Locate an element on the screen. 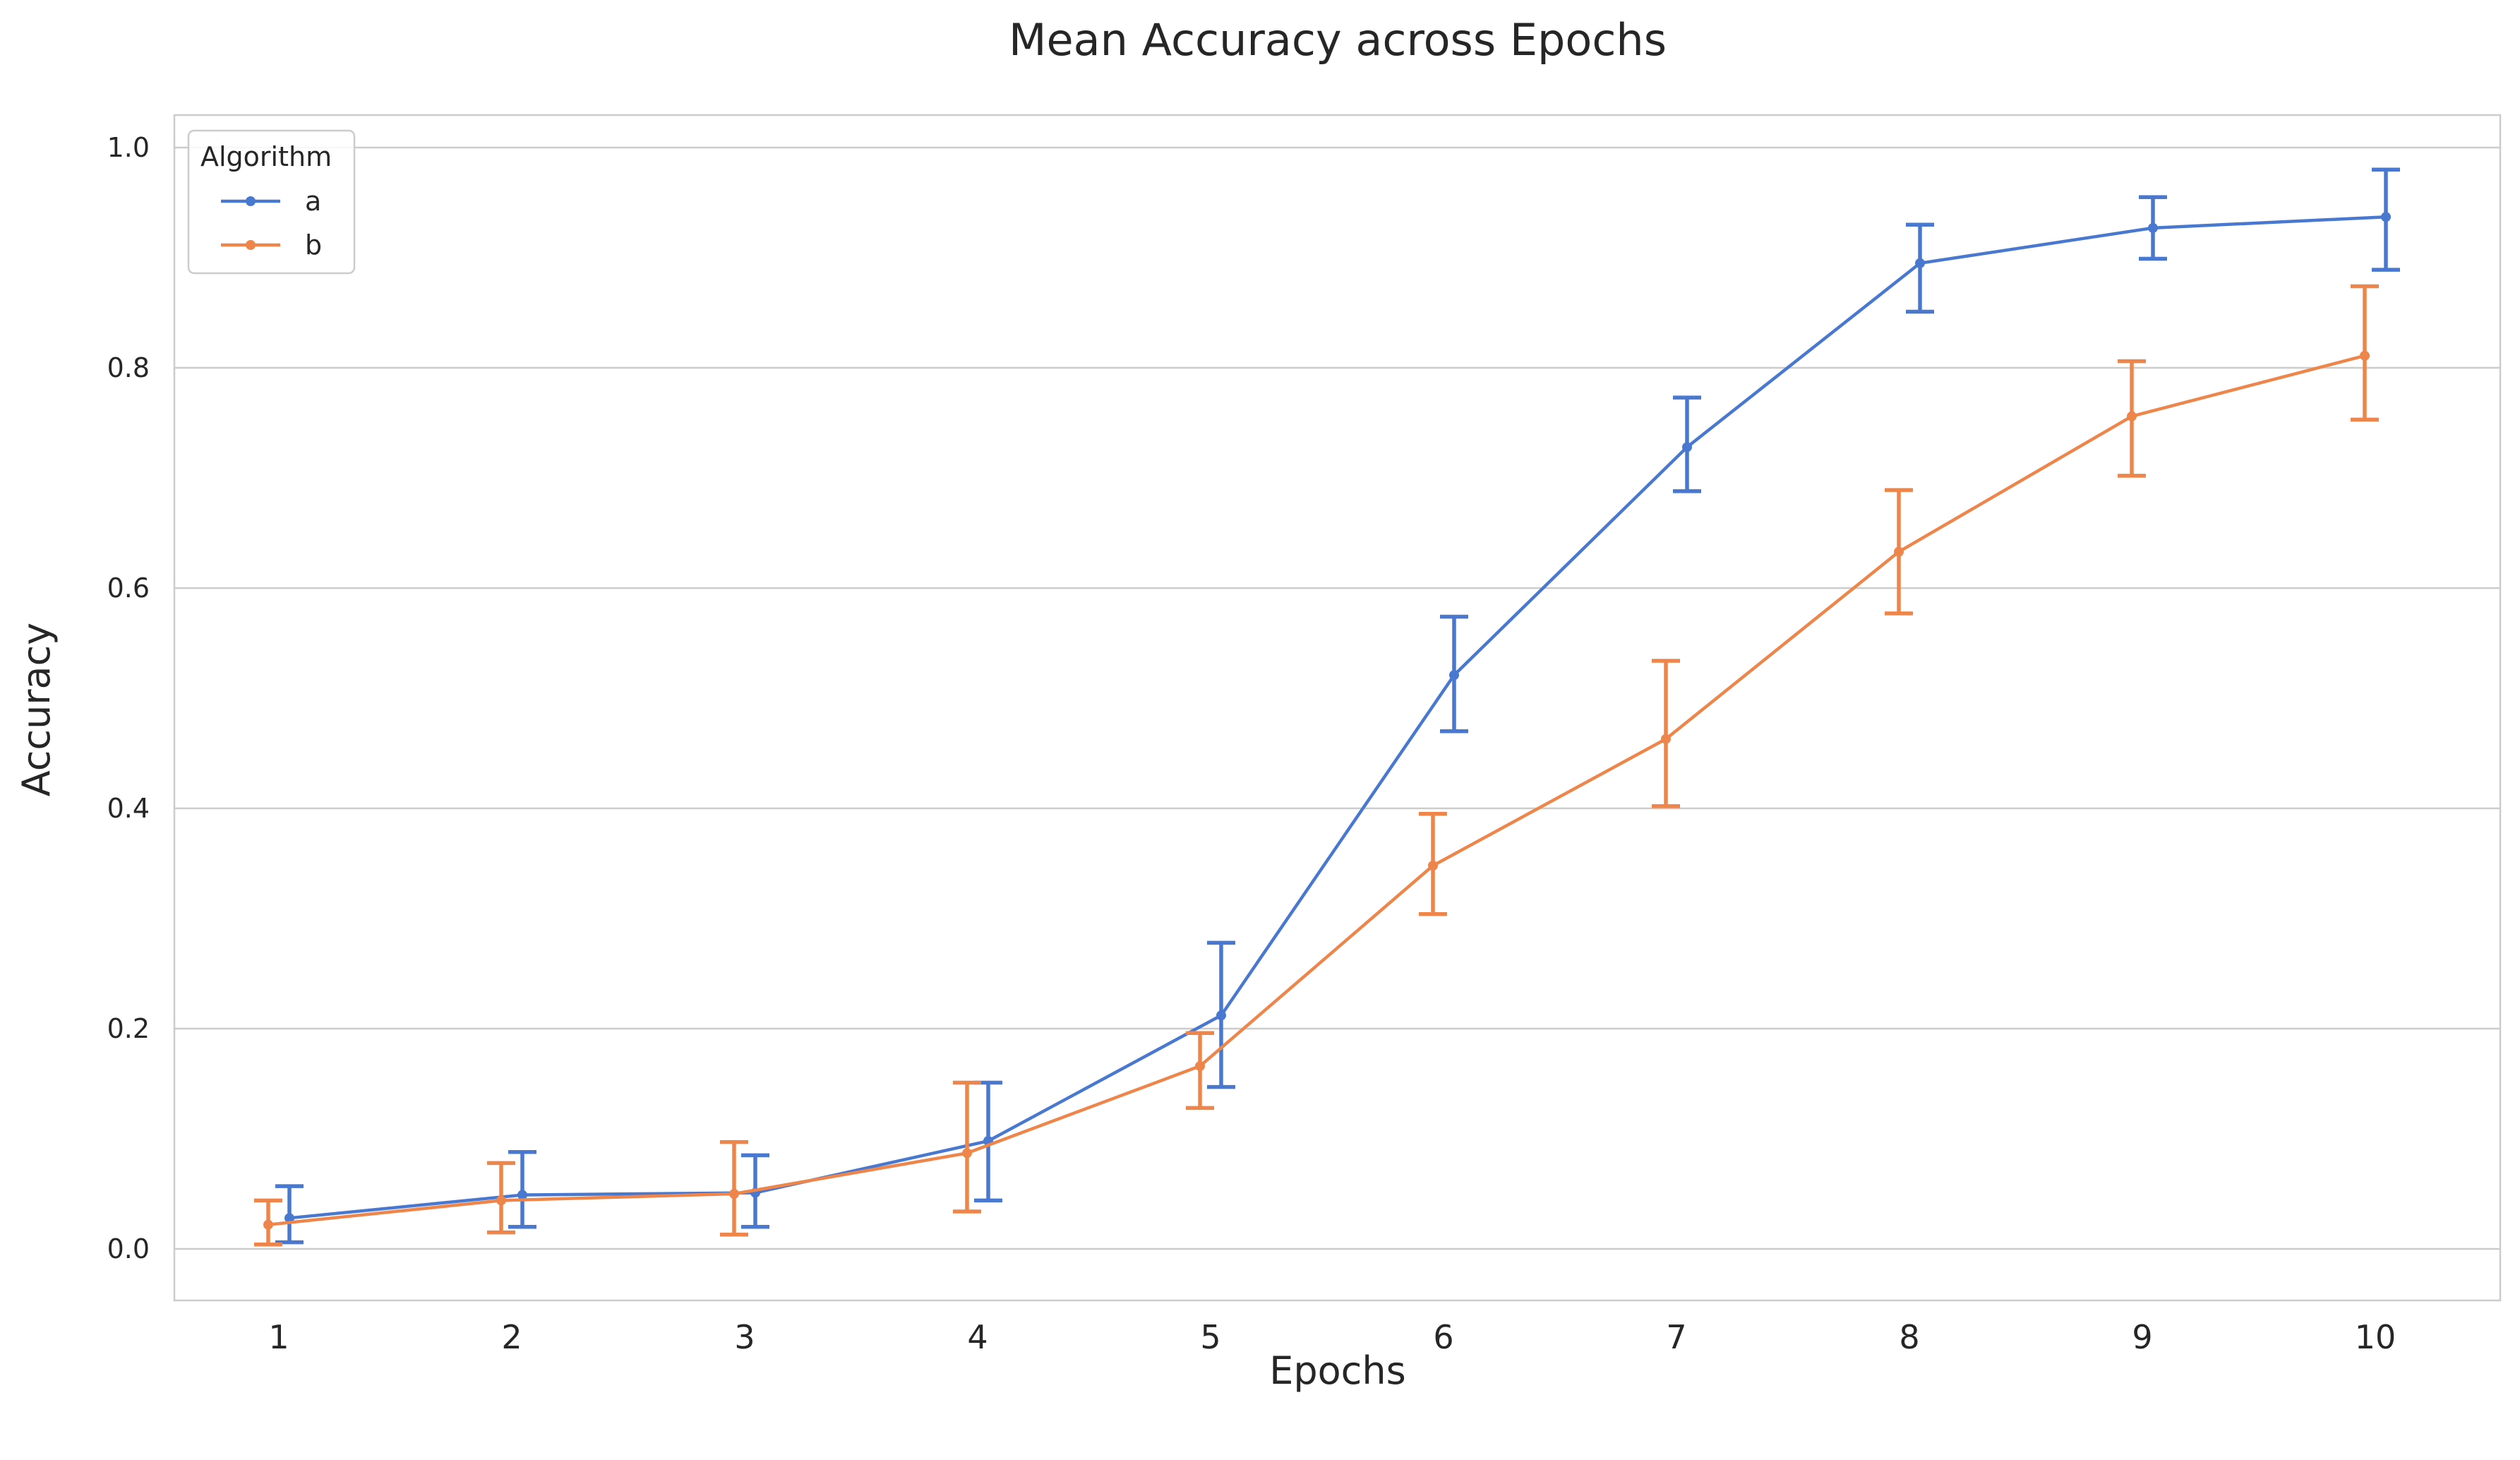  x-tick-label: 4 is located at coordinates (978, 1337).